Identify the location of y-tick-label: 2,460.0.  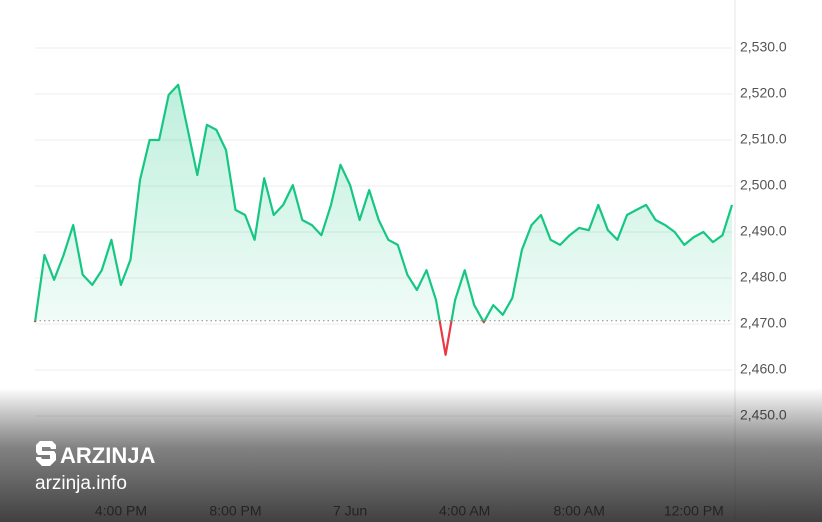
(763, 369).